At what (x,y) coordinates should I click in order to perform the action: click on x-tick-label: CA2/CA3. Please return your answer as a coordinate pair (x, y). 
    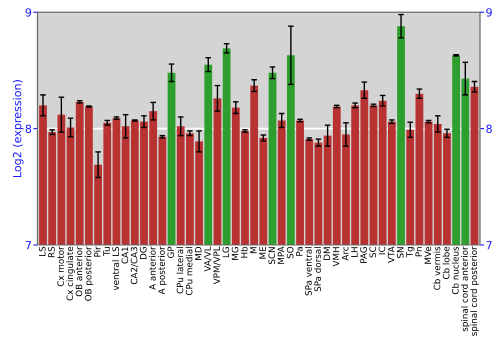
    Looking at the image, I should click on (134, 265).